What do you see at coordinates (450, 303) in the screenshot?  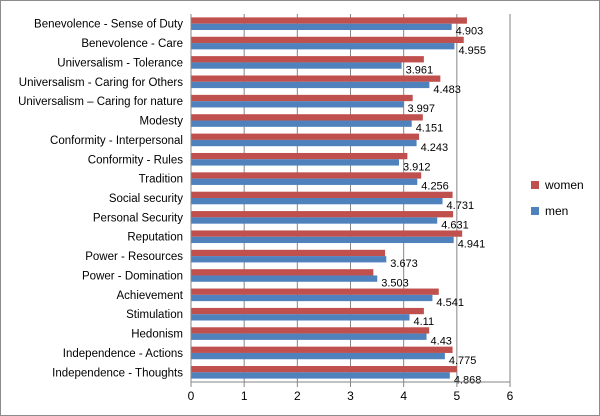 I see `data-label: 4.541` at bounding box center [450, 303].